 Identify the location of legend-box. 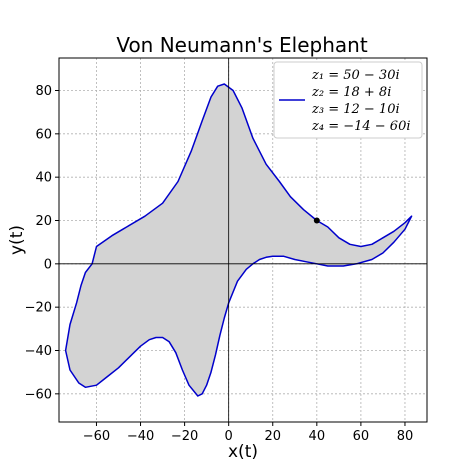
(348, 100).